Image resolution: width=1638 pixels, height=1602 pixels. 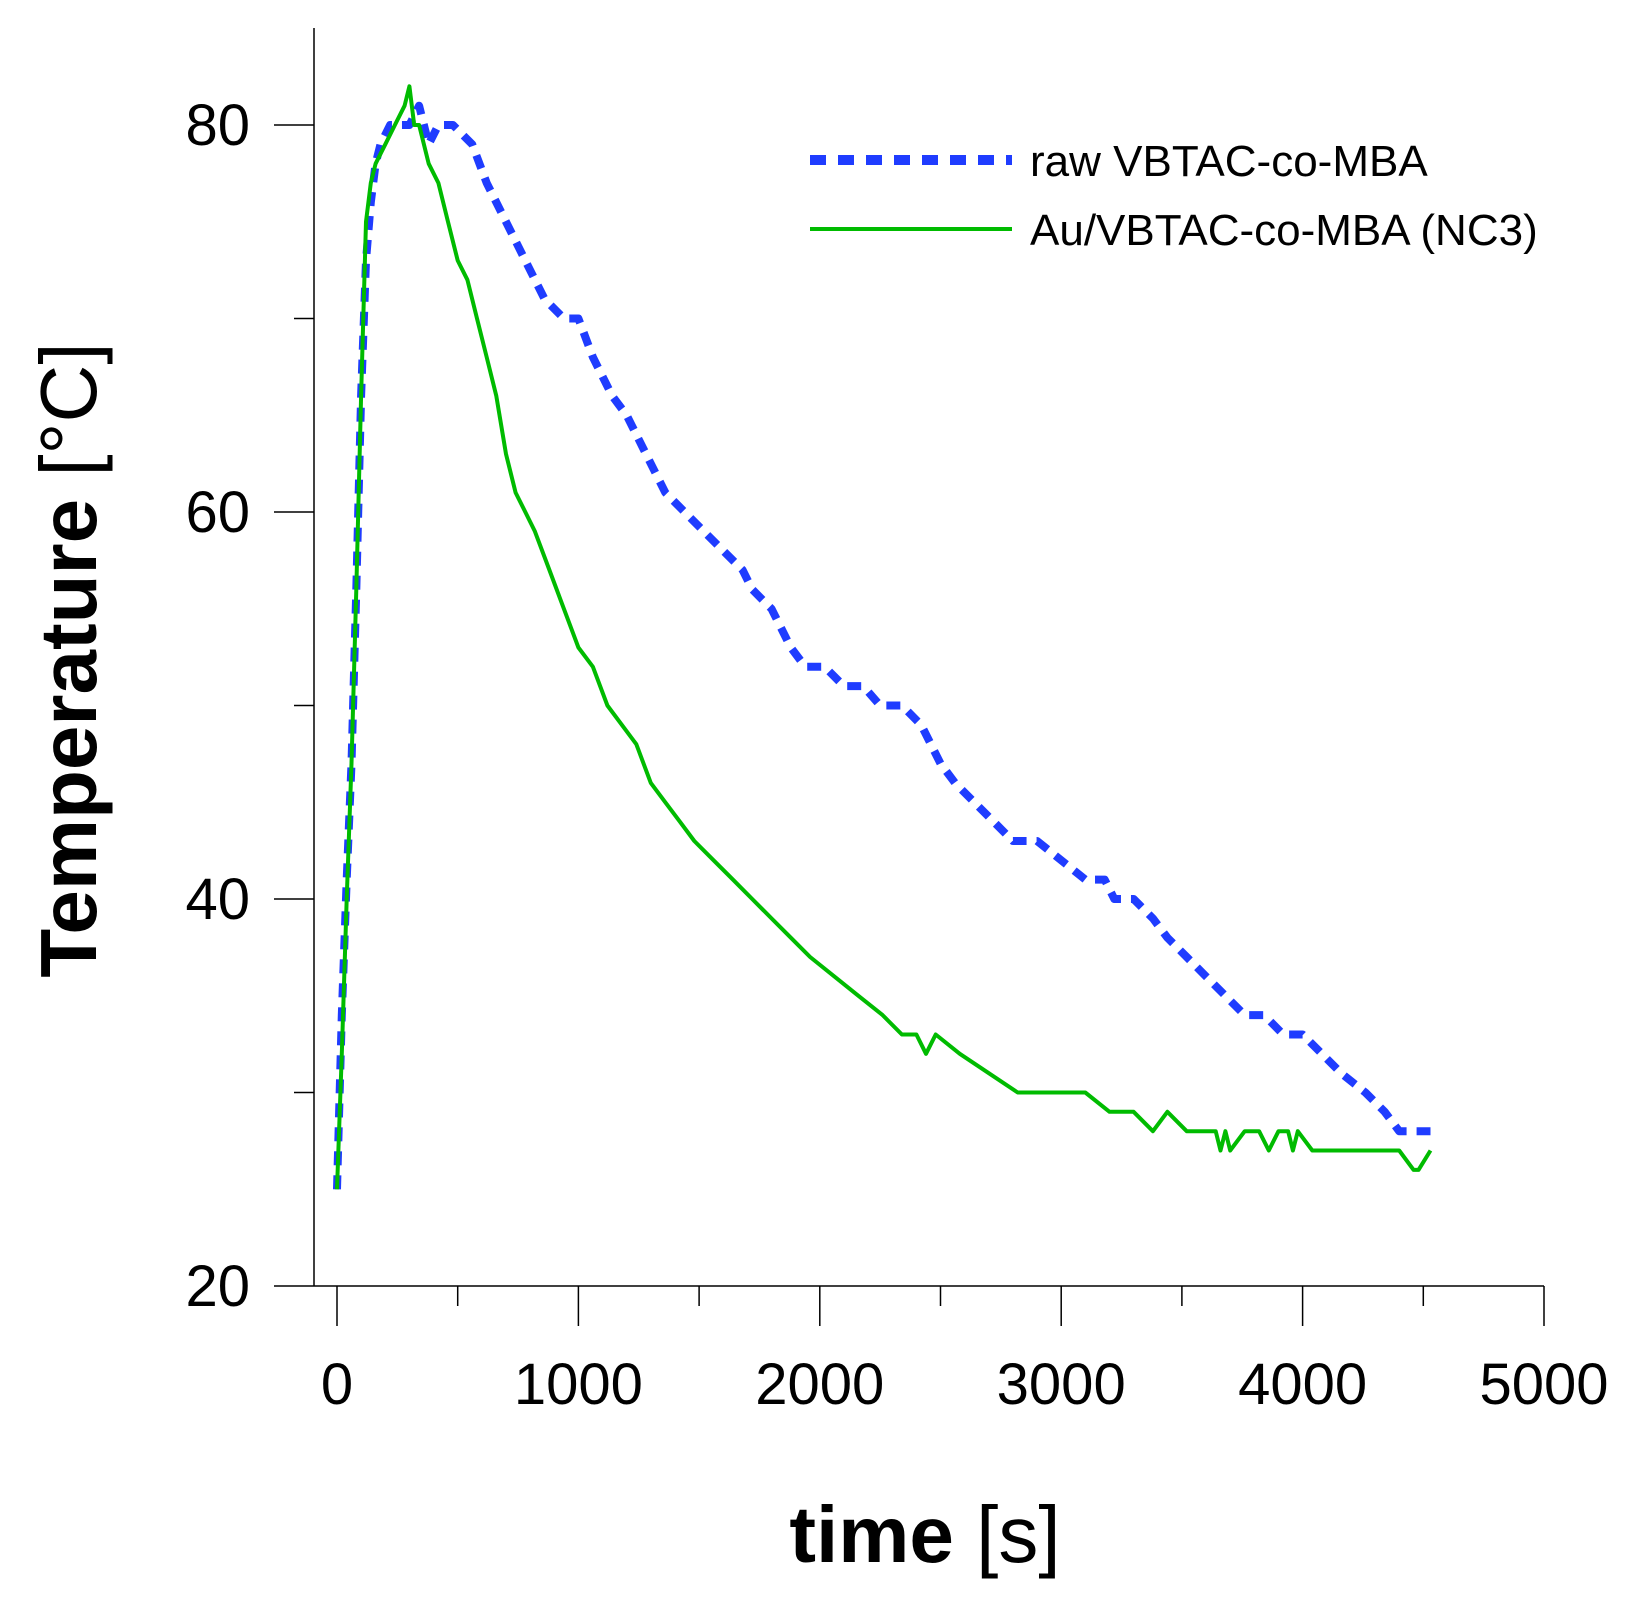 What do you see at coordinates (1061, 1384) in the screenshot?
I see `x-tick-label: 3000` at bounding box center [1061, 1384].